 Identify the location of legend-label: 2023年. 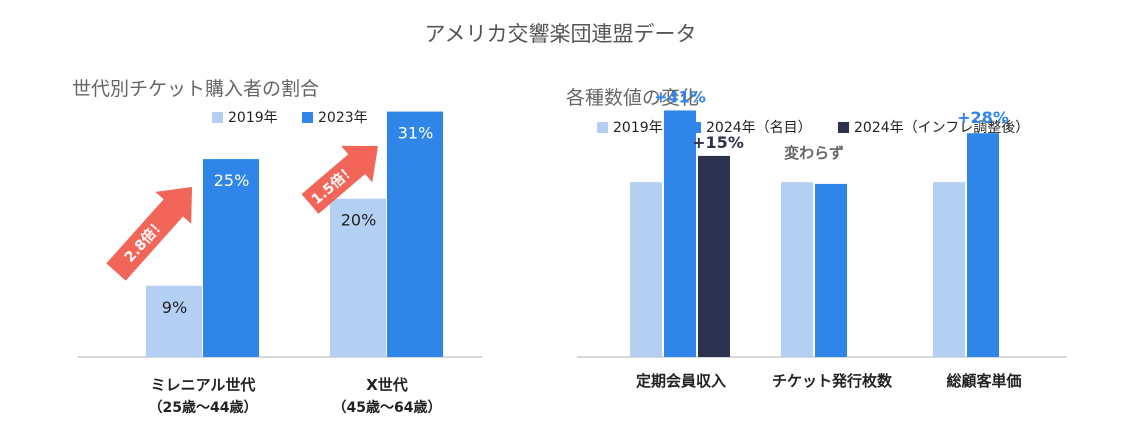
(343, 118).